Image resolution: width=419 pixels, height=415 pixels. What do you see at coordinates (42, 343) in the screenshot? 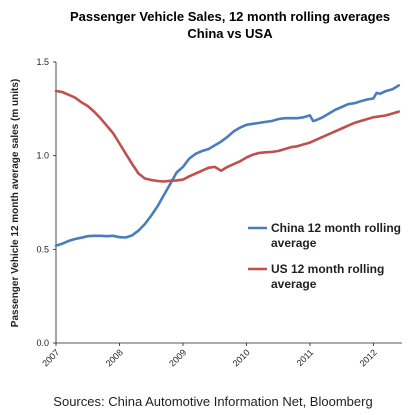
I see `y-tick-label: 0.0` at bounding box center [42, 343].